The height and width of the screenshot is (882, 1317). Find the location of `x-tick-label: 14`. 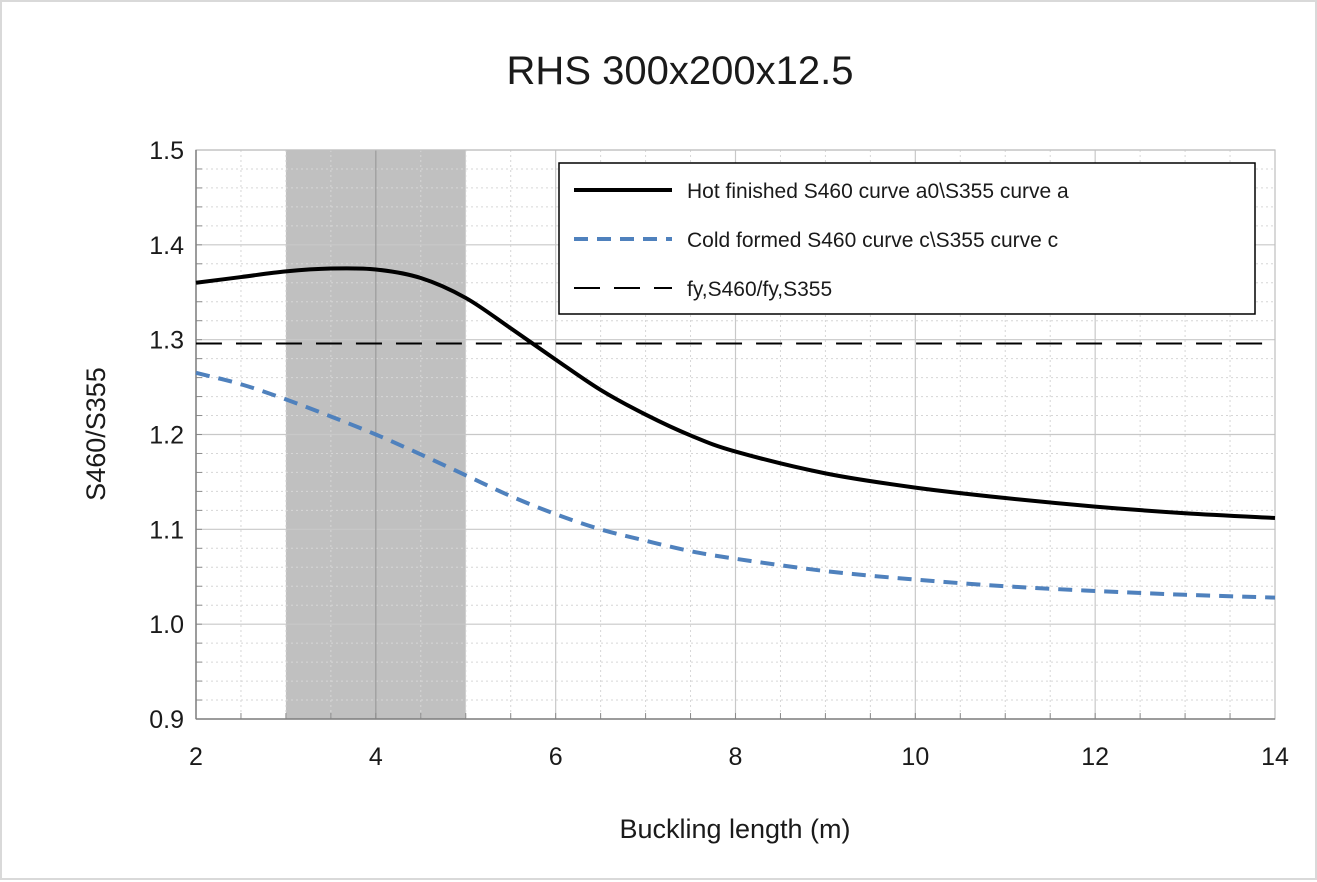

x-tick-label: 14 is located at coordinates (1275, 757).